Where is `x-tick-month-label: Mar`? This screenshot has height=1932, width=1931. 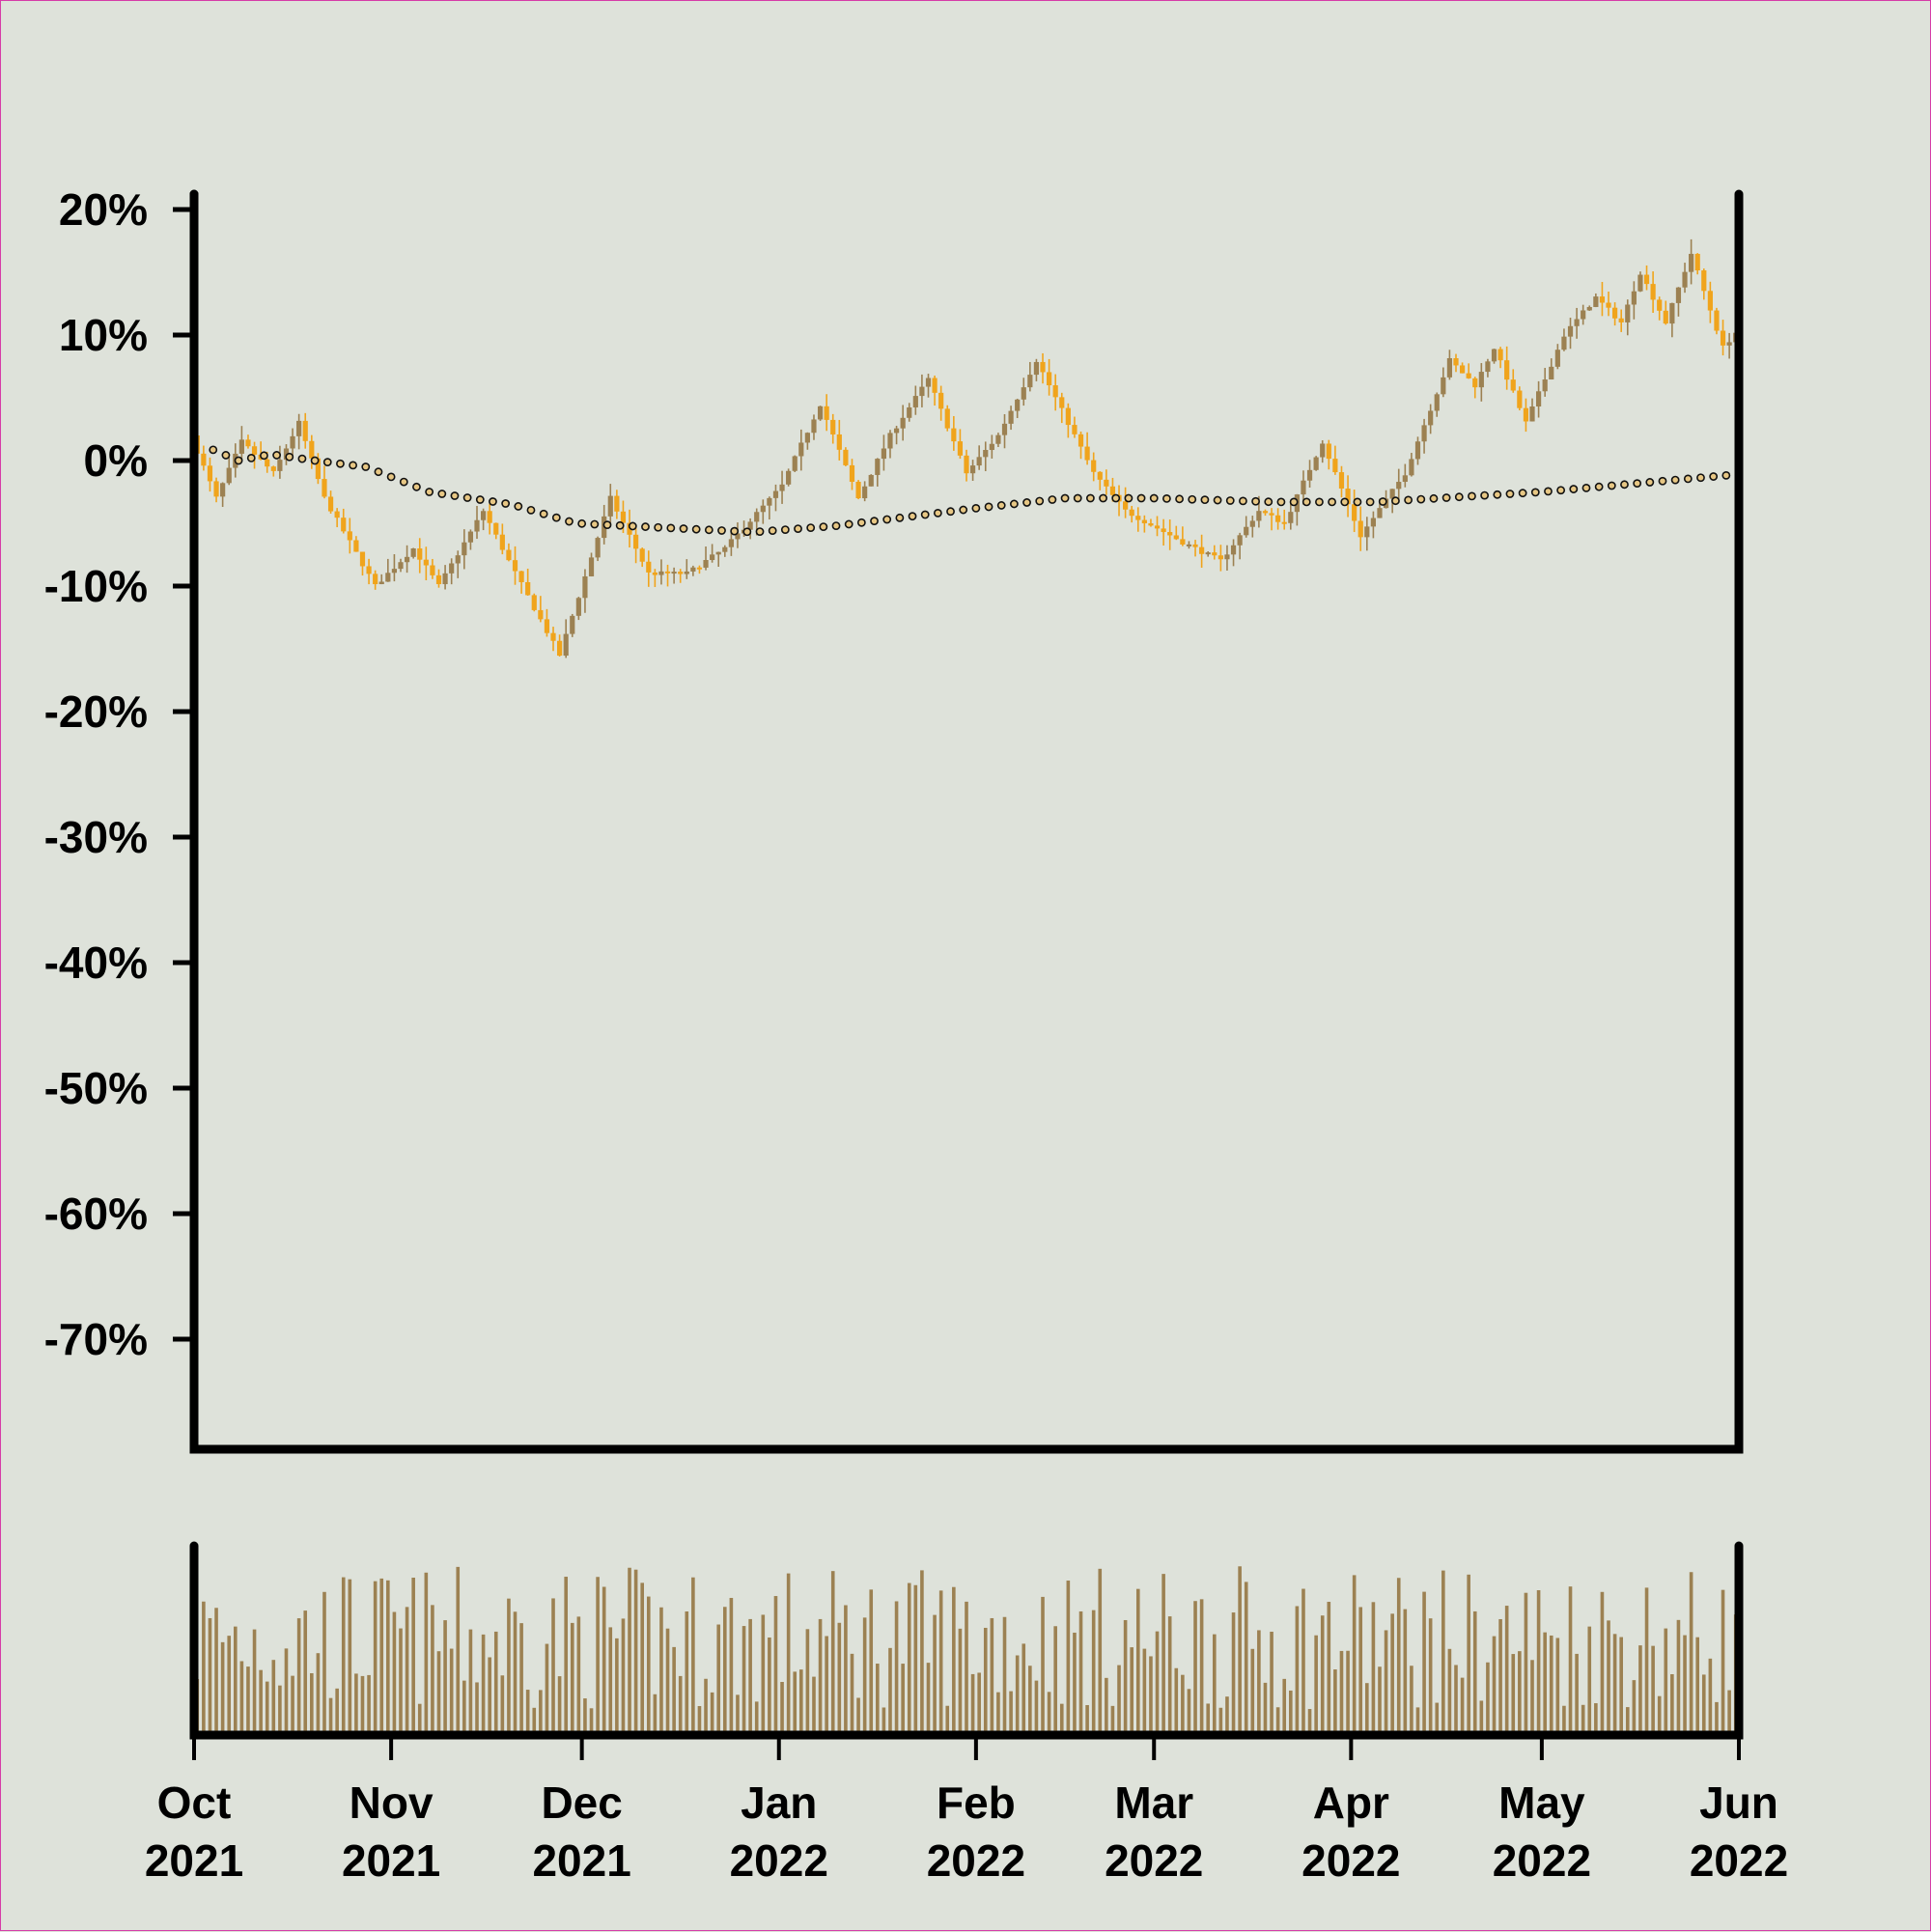
x-tick-month-label: Mar is located at coordinates (1153, 1803).